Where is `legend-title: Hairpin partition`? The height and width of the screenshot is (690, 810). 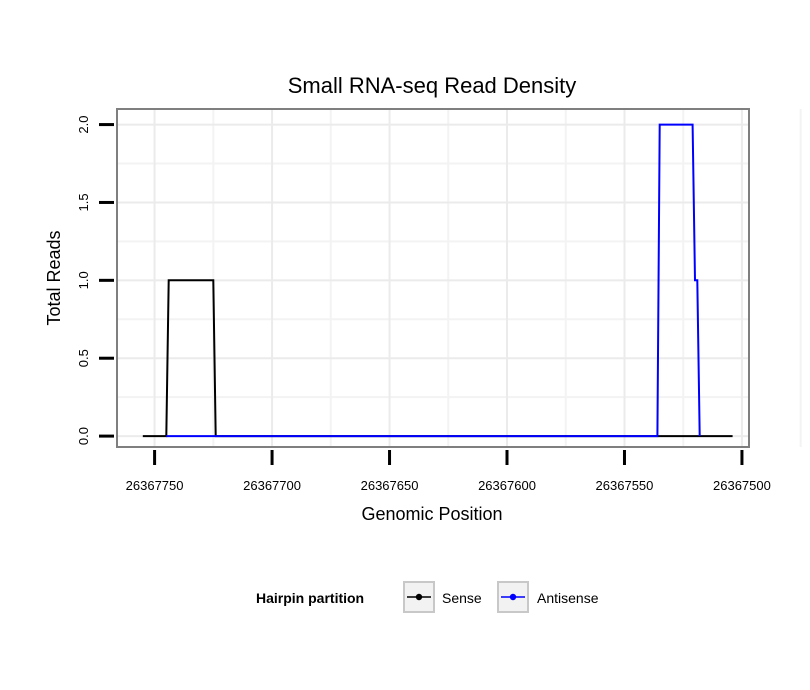
legend-title: Hairpin partition is located at coordinates (310, 598).